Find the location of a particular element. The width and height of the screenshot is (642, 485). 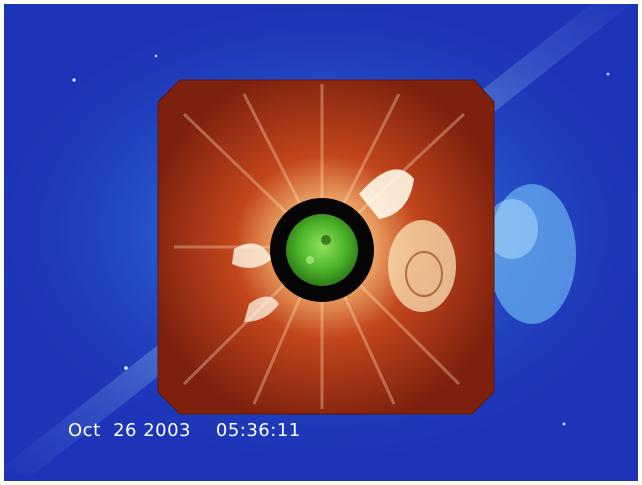

cme-loop is located at coordinates (422, 266).